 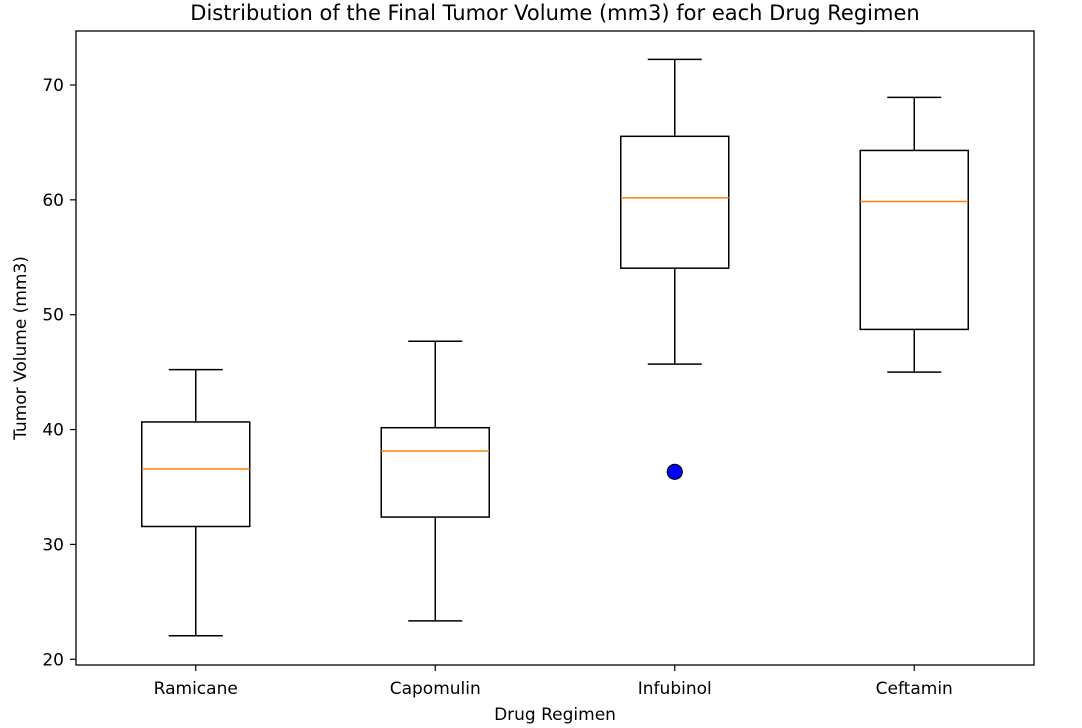 What do you see at coordinates (674, 471) in the screenshot?
I see `outlier-point` at bounding box center [674, 471].